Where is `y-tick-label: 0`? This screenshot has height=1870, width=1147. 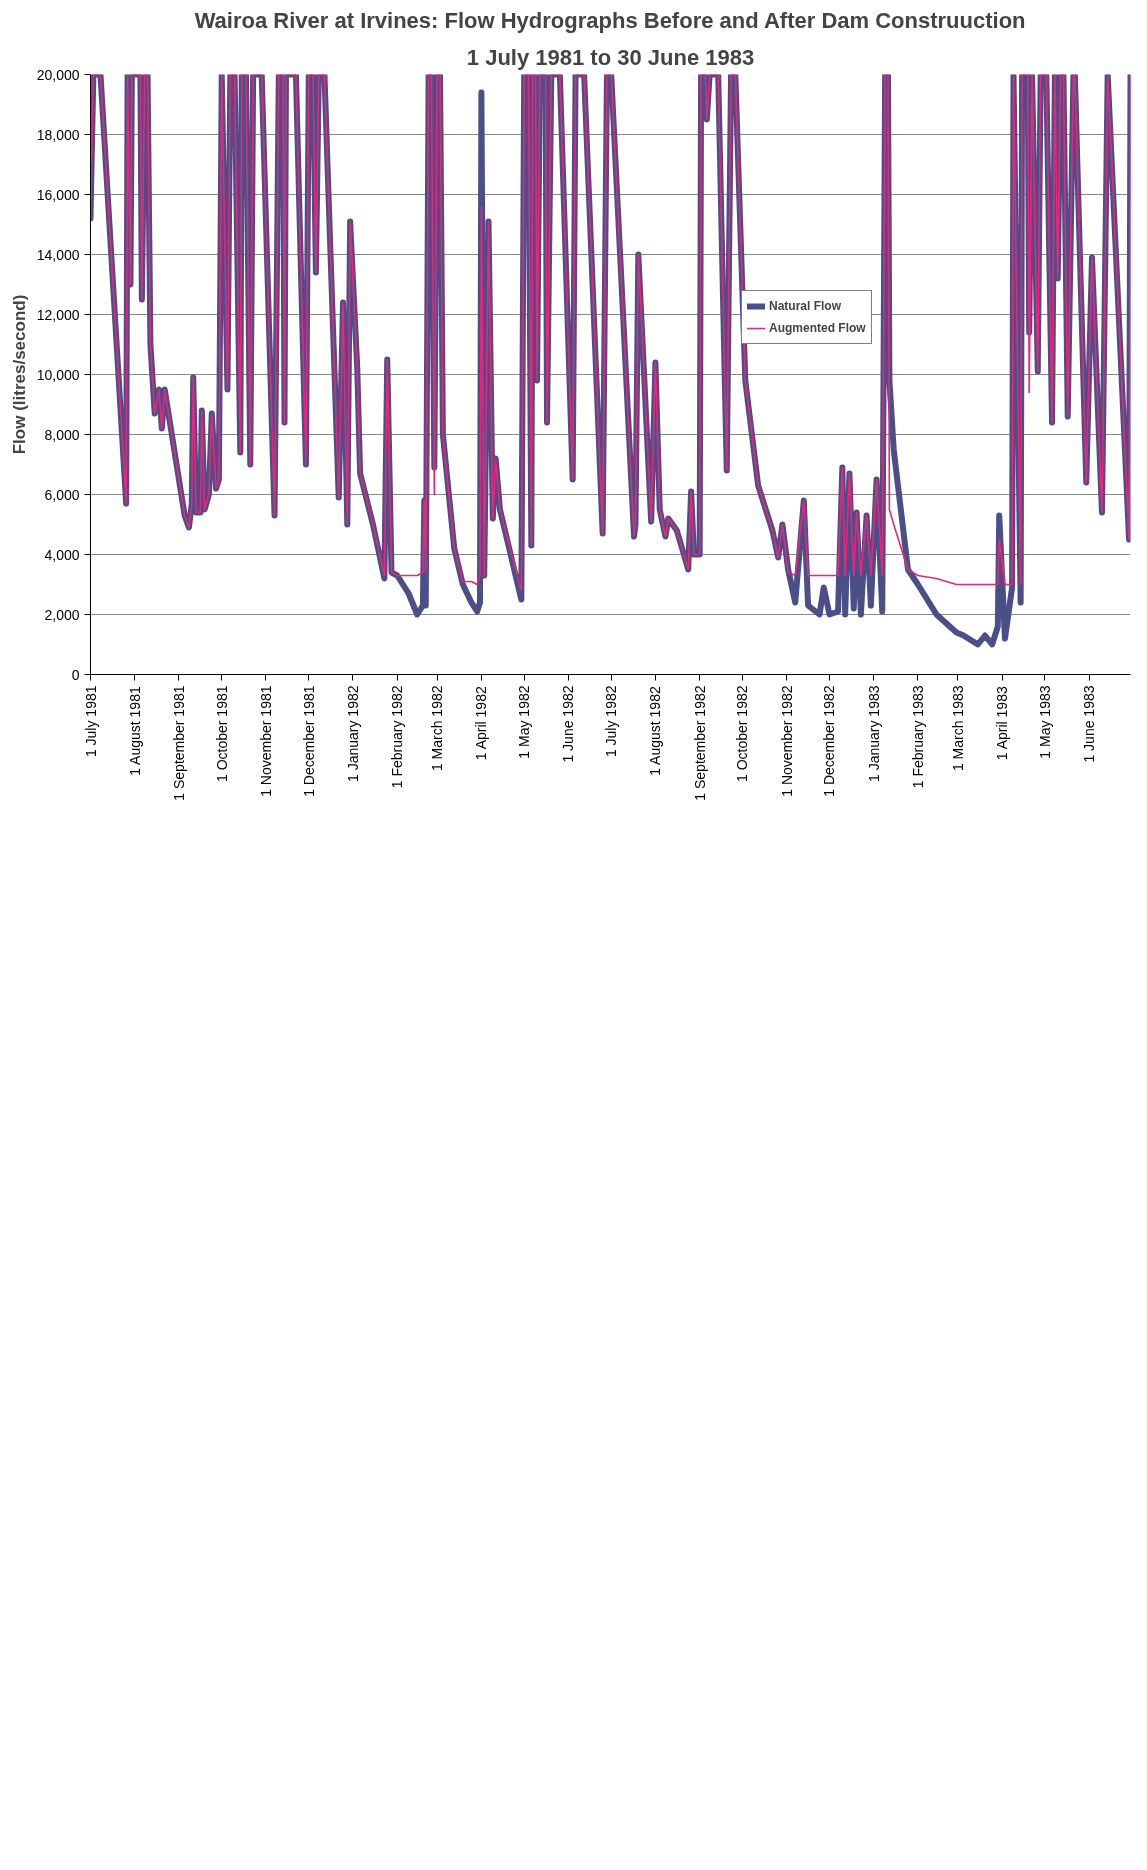
y-tick-label: 0 is located at coordinates (75, 674).